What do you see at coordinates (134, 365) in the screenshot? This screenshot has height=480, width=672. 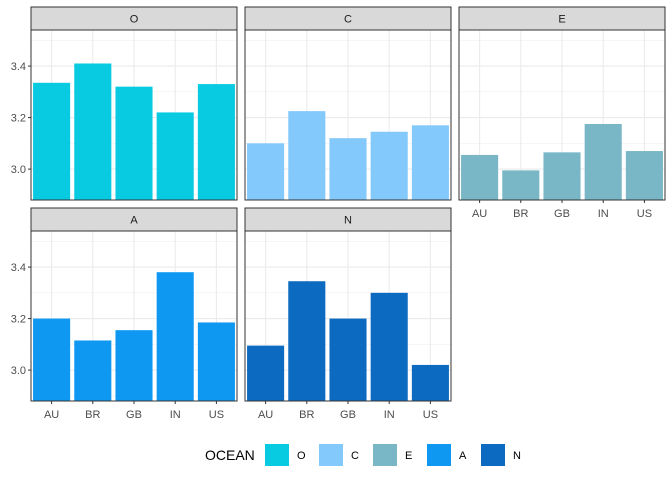 I see `bar-a-gb` at bounding box center [134, 365].